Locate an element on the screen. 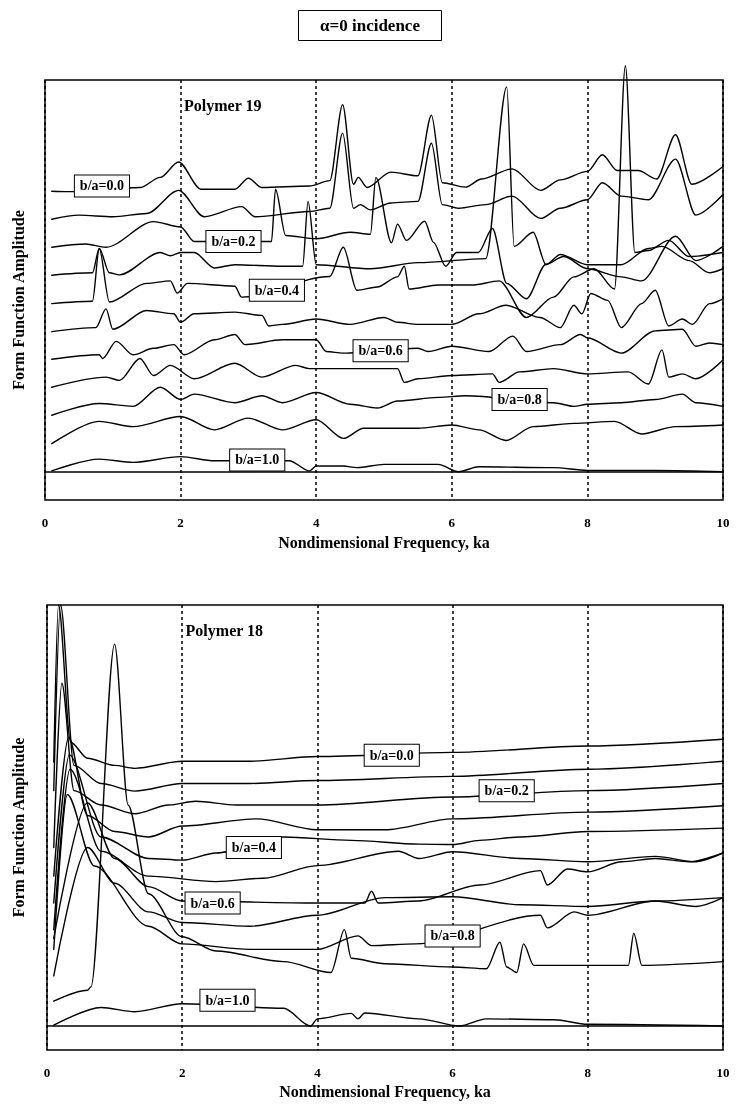  annotation: Polymer 19 is located at coordinates (222, 105).